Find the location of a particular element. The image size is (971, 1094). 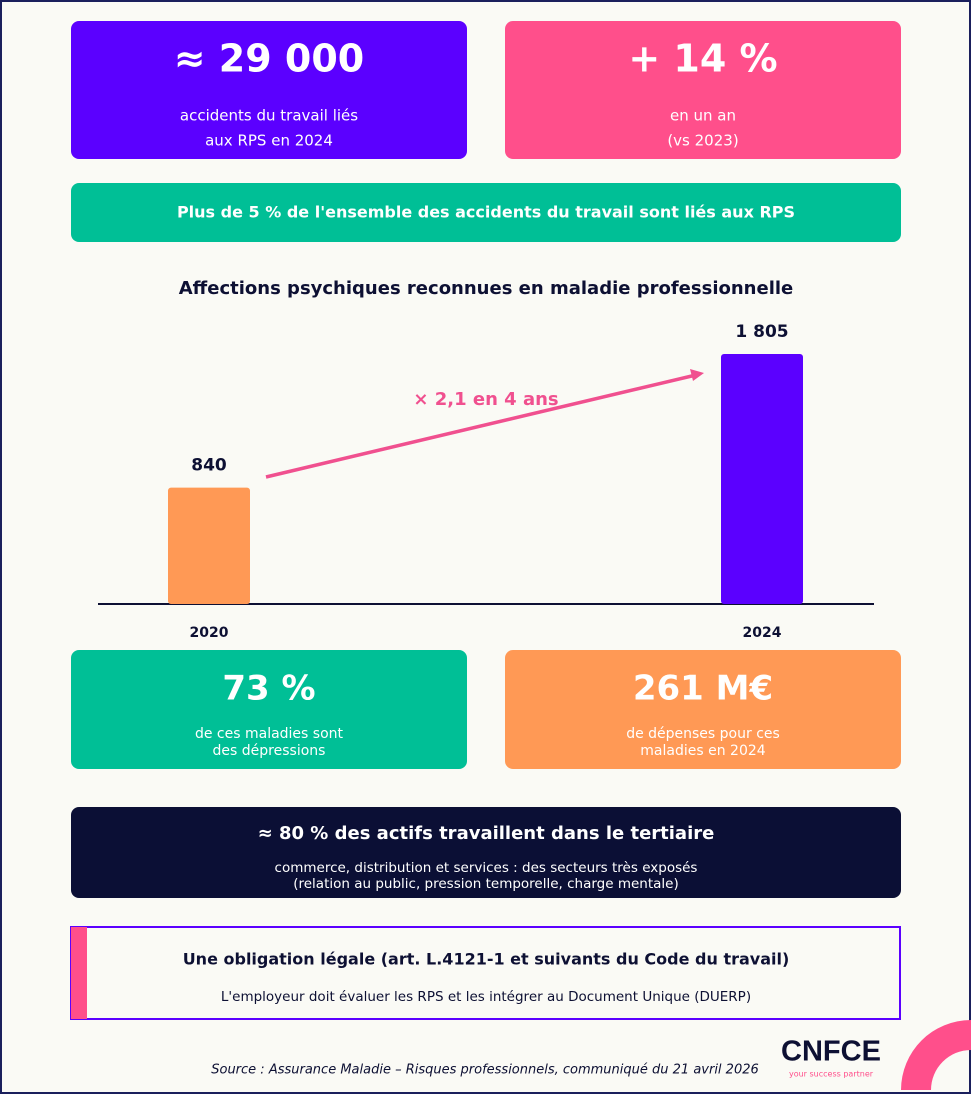

value-label: 840 is located at coordinates (209, 466).